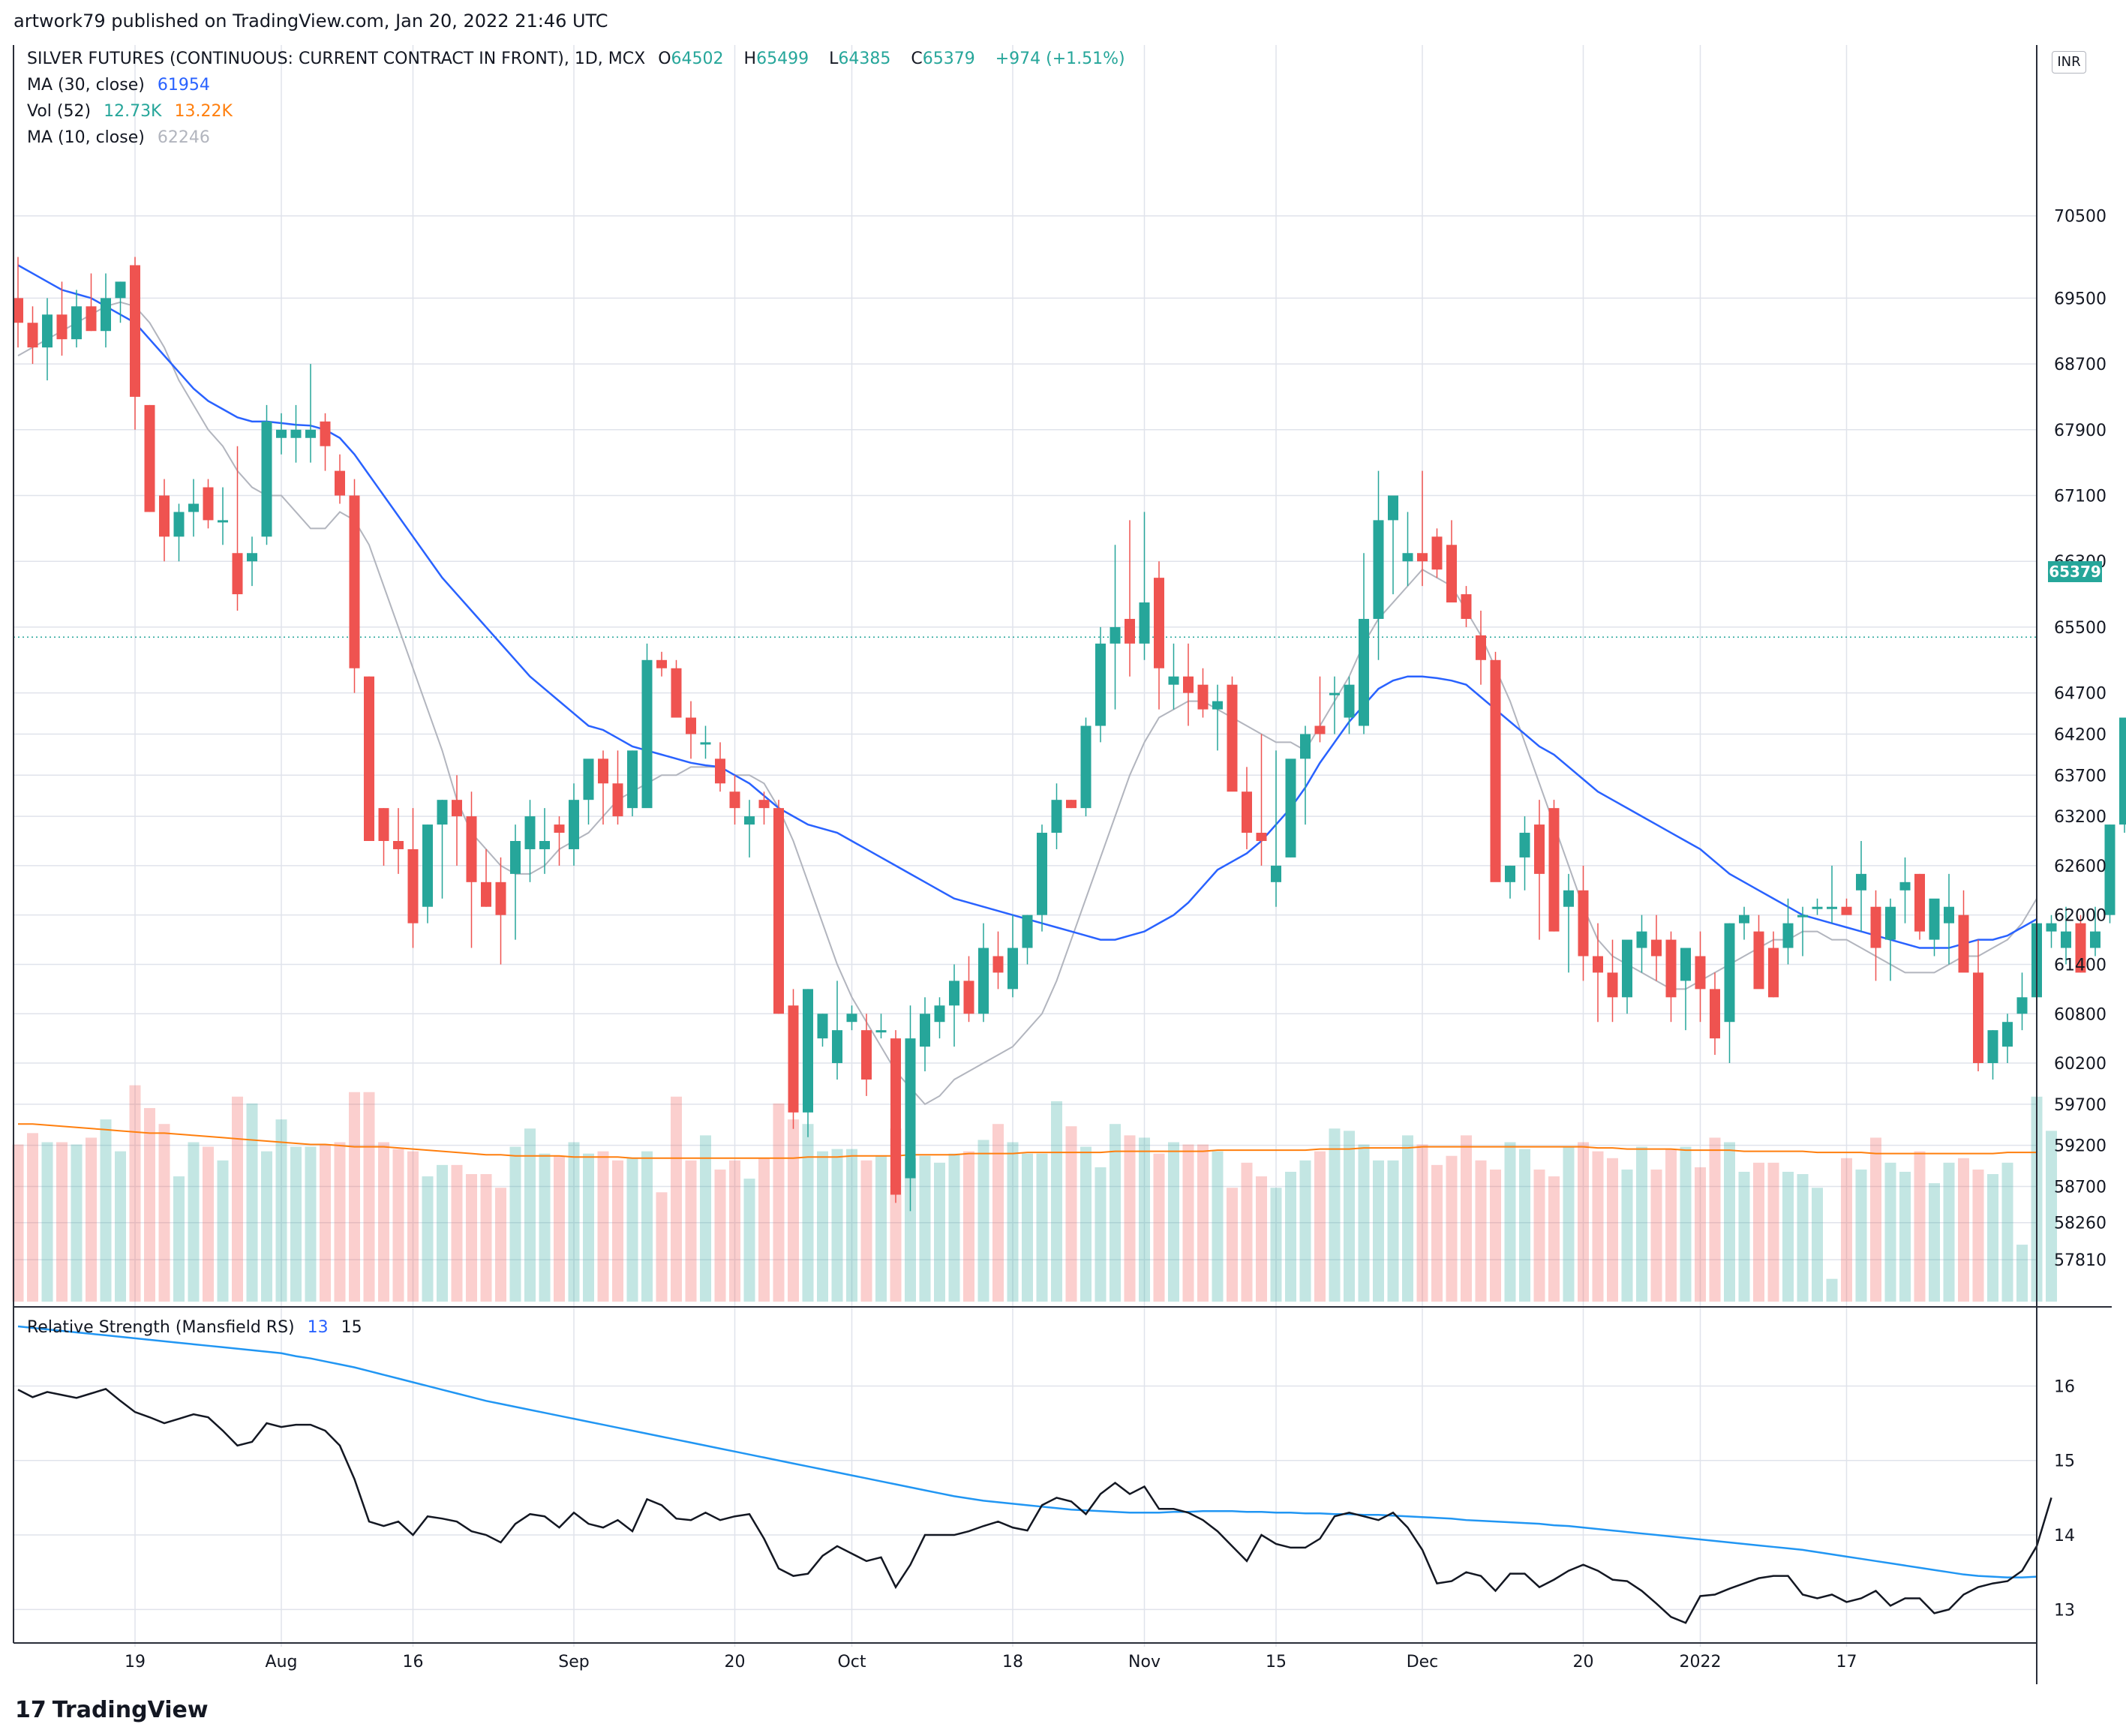 This screenshot has height=1736, width=2126. What do you see at coordinates (122, 86) in the screenshot?
I see `ma30-legend: MA (30, close) 61954` at bounding box center [122, 86].